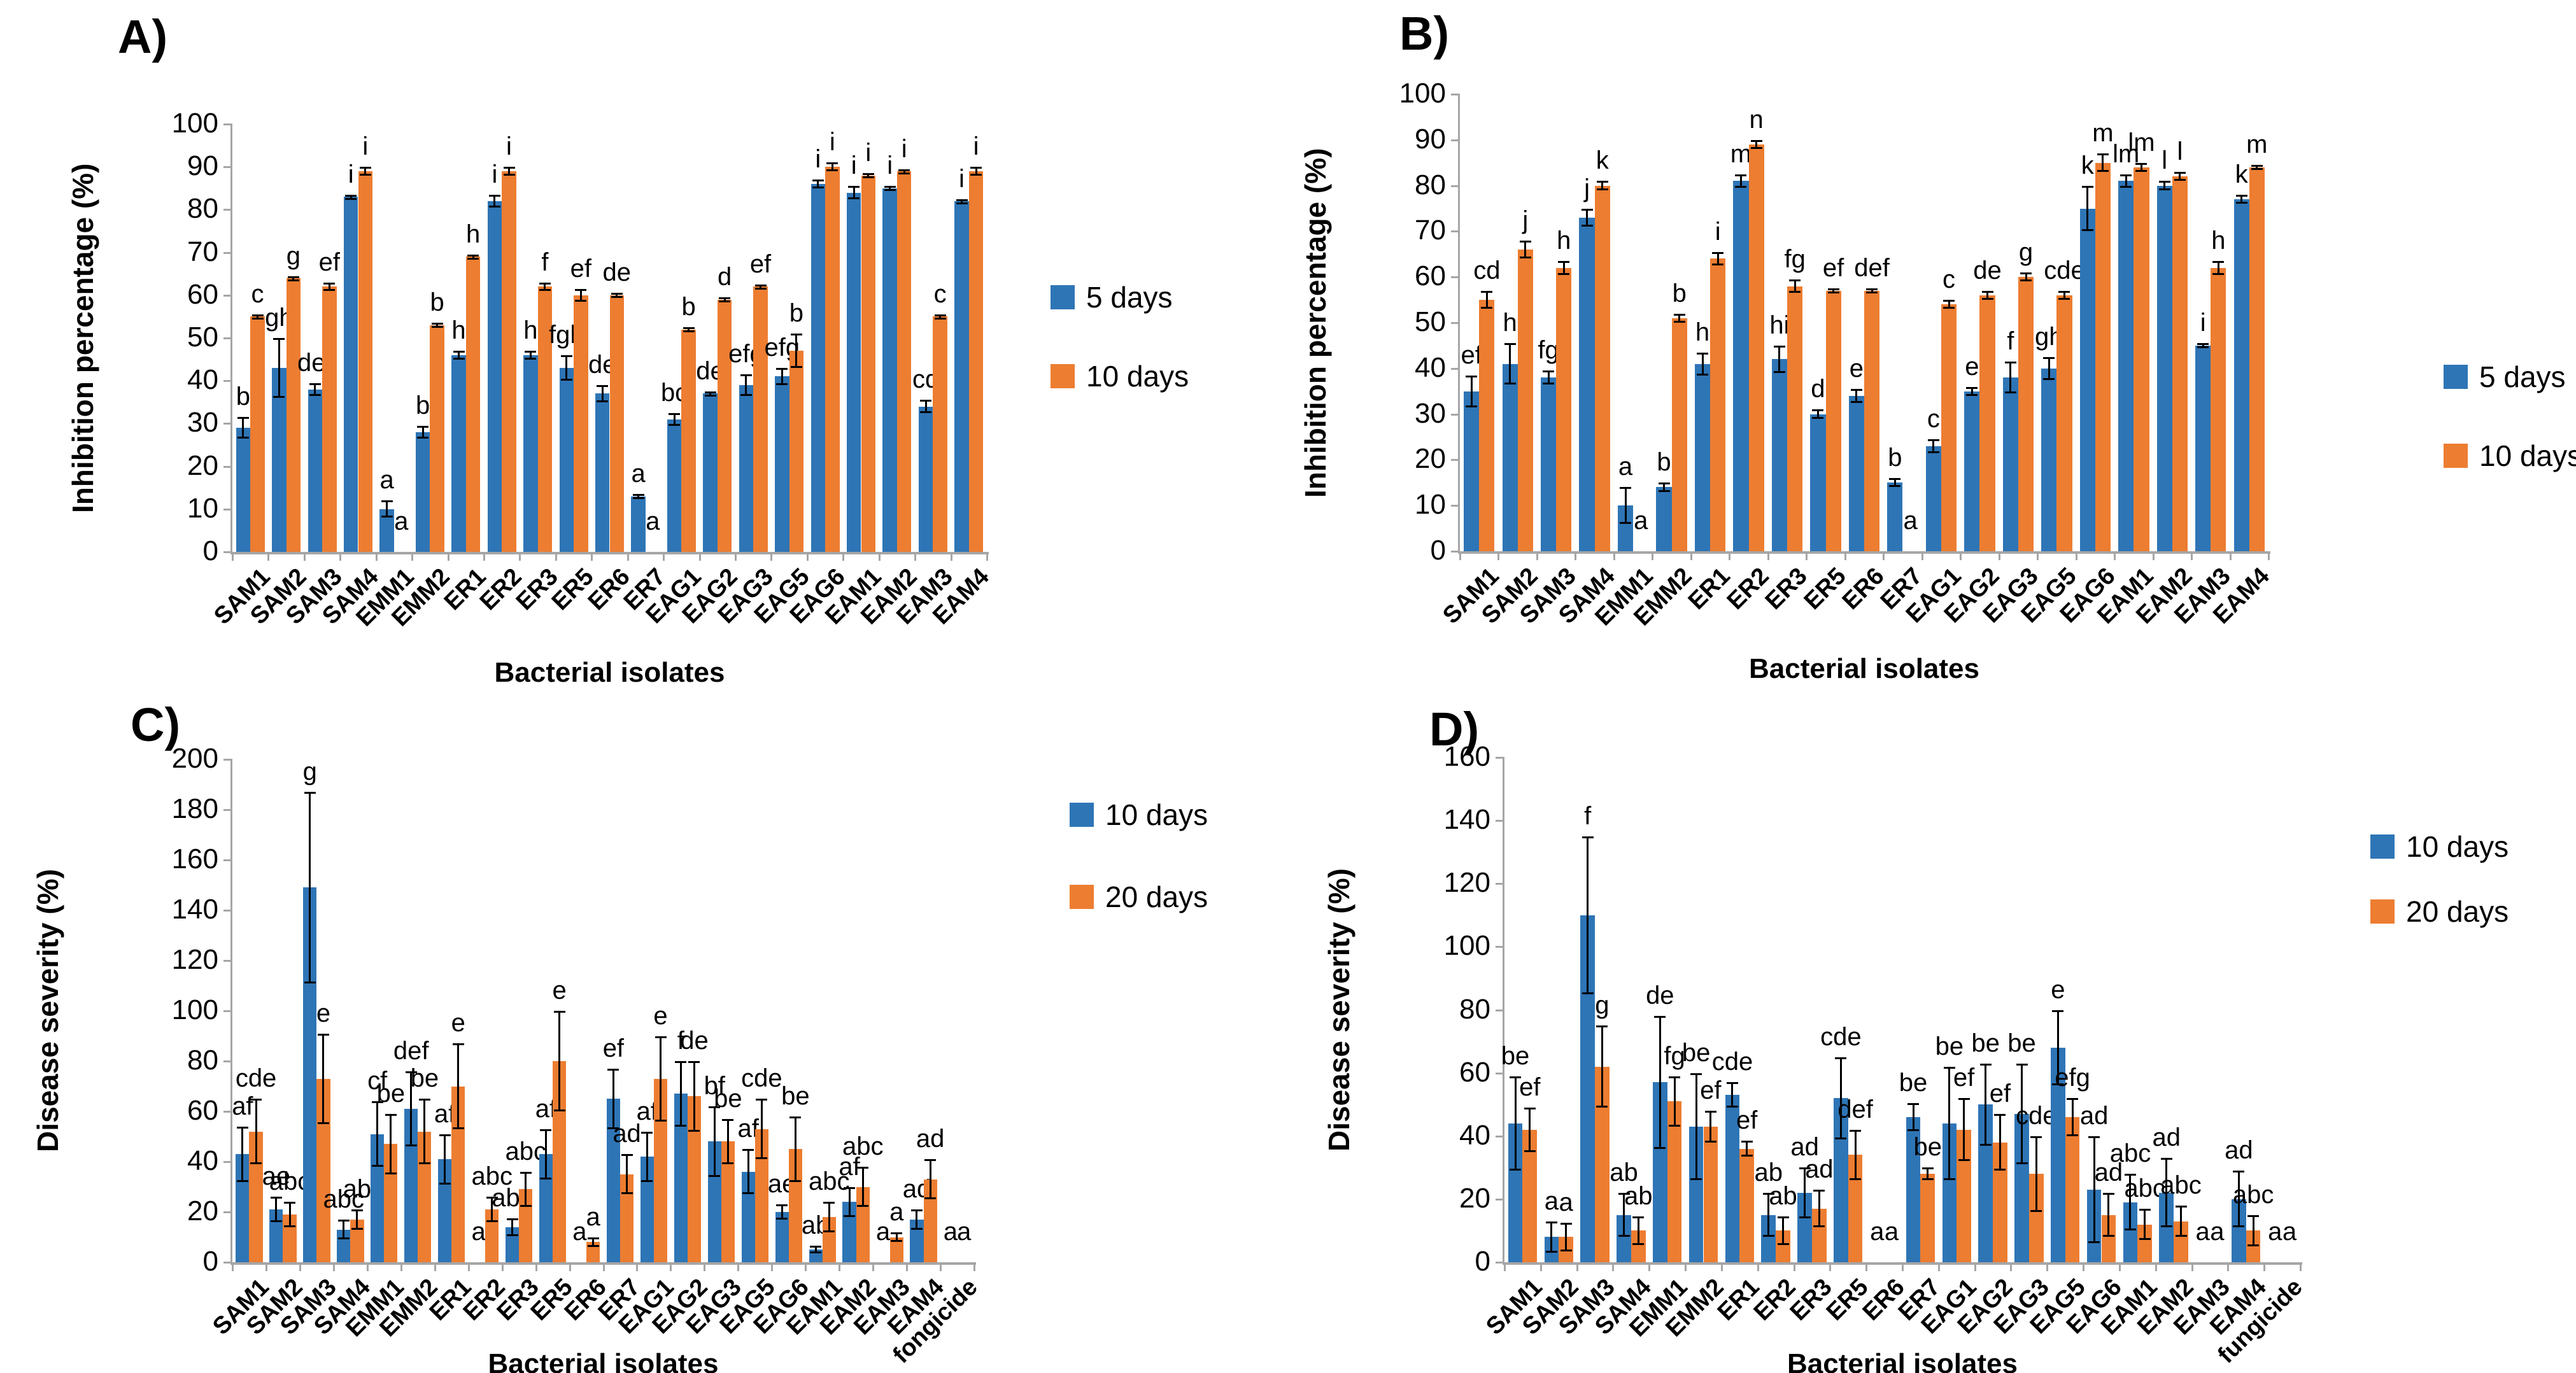 The image size is (2576, 1373). I want to click on sig-letter: ab, so click(357, 1189).